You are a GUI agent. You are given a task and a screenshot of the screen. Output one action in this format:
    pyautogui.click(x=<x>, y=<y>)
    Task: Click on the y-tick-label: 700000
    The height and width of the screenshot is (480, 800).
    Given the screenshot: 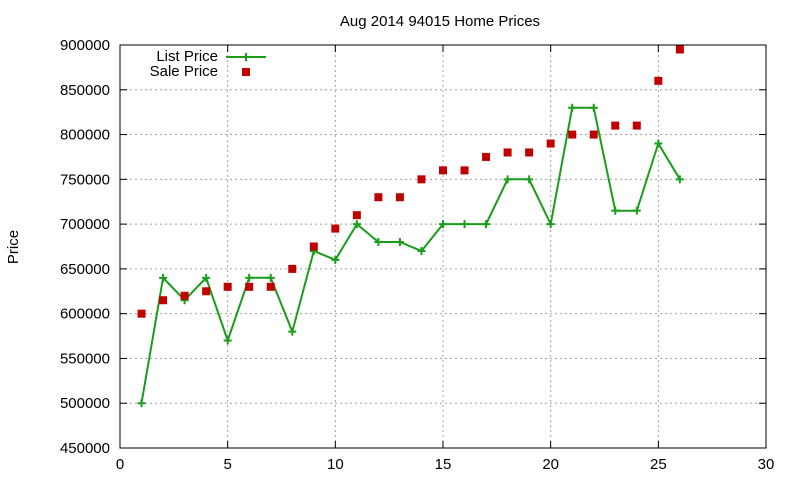 What is the action you would take?
    pyautogui.click(x=85, y=224)
    